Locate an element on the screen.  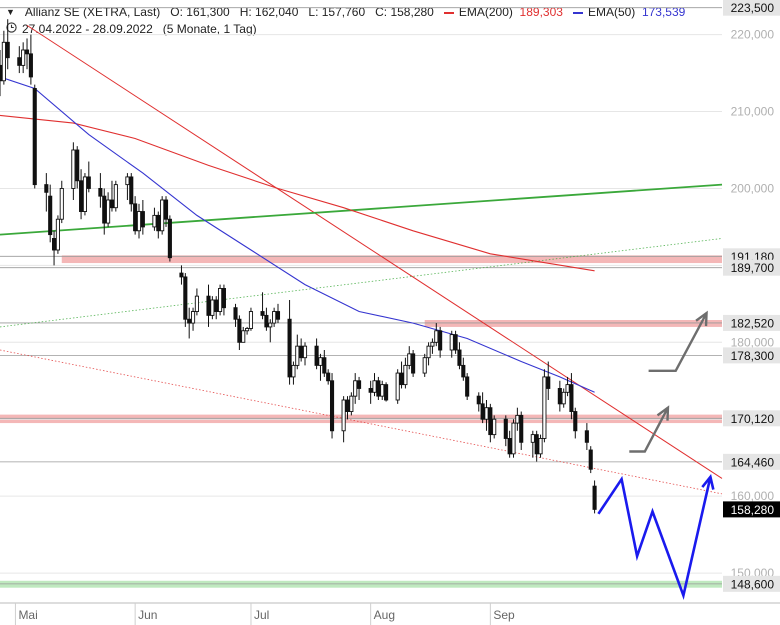
projection-blue-arrow-head is located at coordinates (708, 482).